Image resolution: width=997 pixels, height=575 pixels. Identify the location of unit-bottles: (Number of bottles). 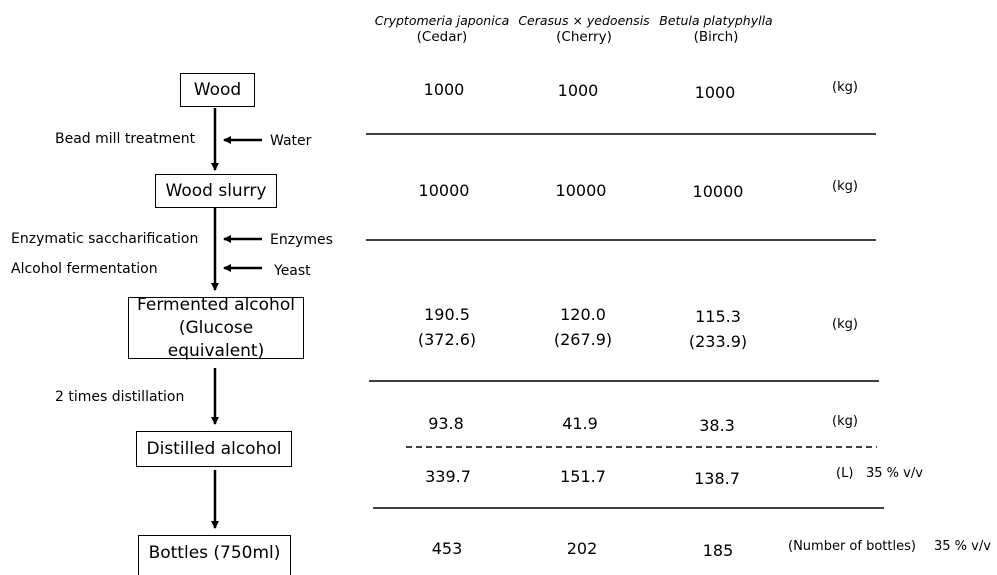
(852, 546).